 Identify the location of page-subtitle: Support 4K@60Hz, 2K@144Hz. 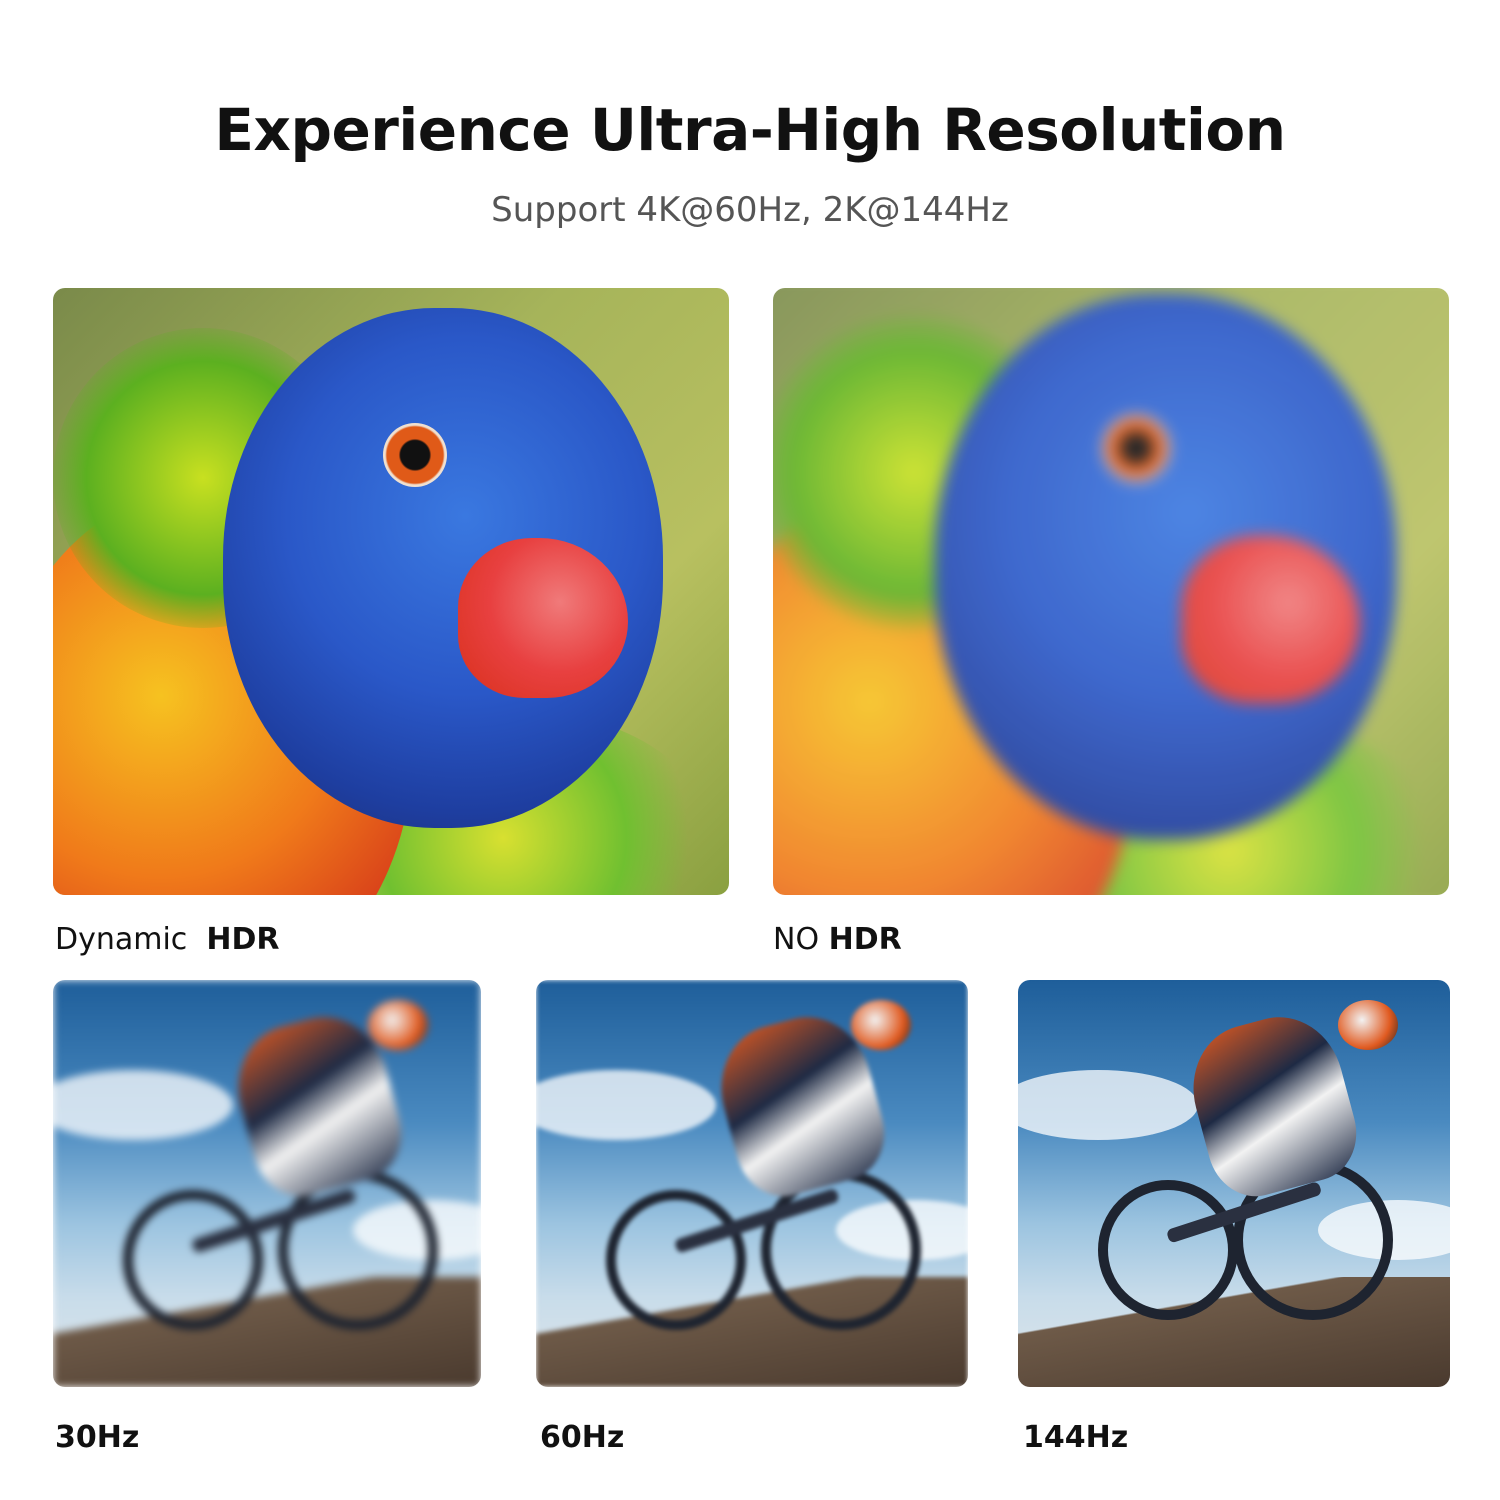
(750, 210).